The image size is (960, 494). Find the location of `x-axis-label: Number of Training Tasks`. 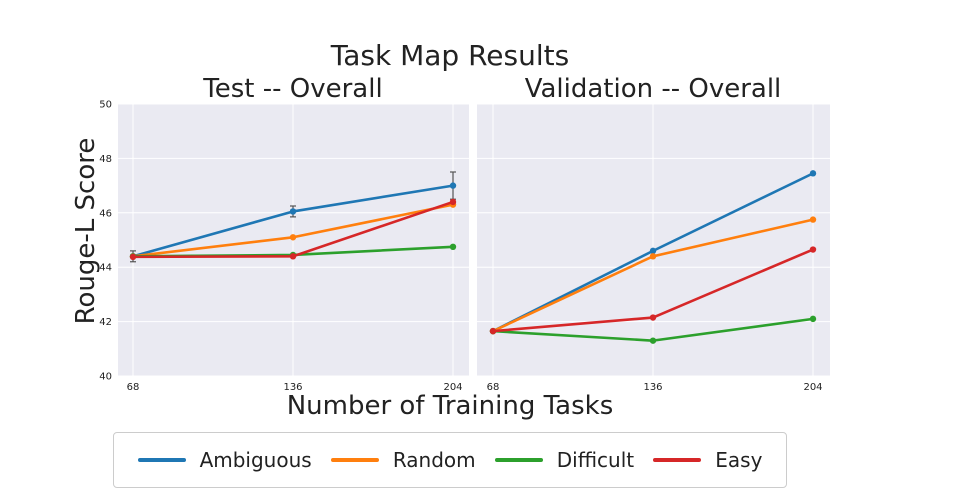

x-axis-label: Number of Training Tasks is located at coordinates (450, 406).